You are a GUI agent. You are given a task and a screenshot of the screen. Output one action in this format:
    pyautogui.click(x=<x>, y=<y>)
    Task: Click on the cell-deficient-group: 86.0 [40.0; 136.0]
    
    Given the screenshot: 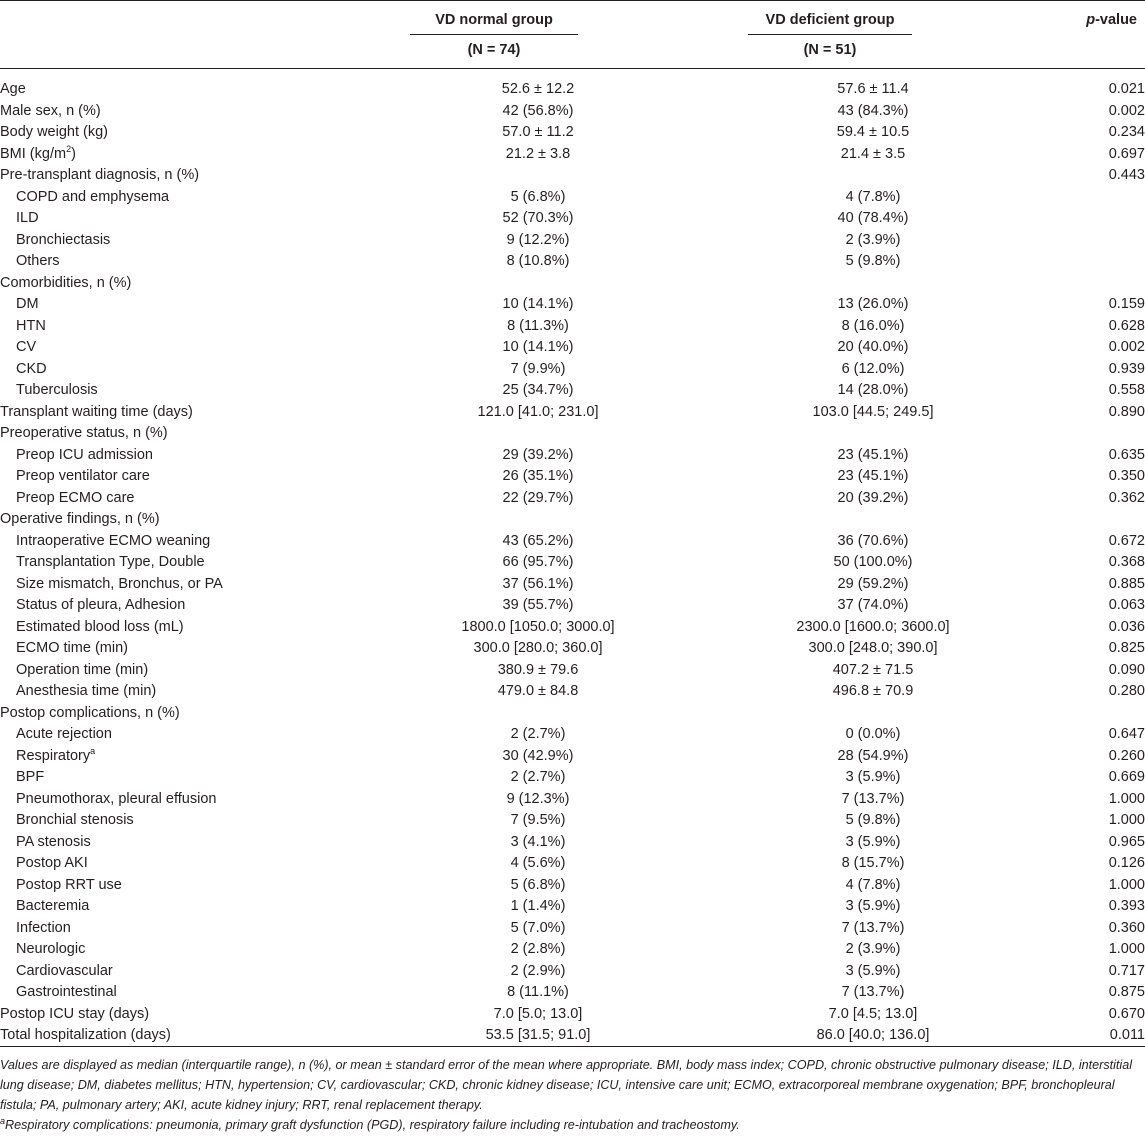 What is the action you would take?
    pyautogui.click(x=873, y=1035)
    